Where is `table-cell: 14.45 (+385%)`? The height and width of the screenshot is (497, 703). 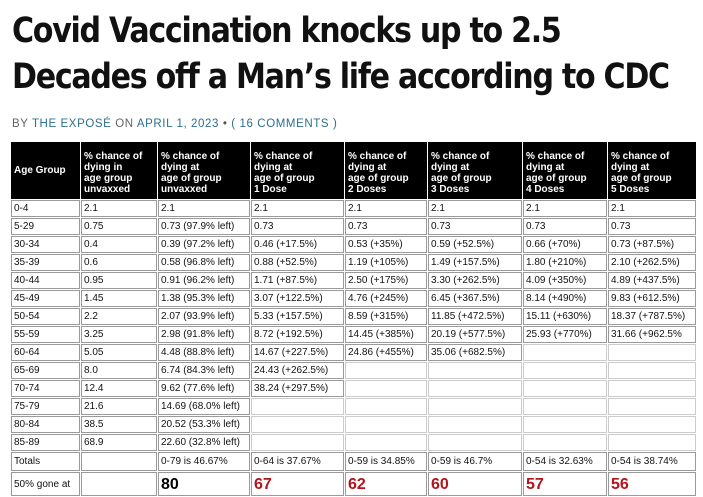 table-cell: 14.45 (+385%) is located at coordinates (386, 334).